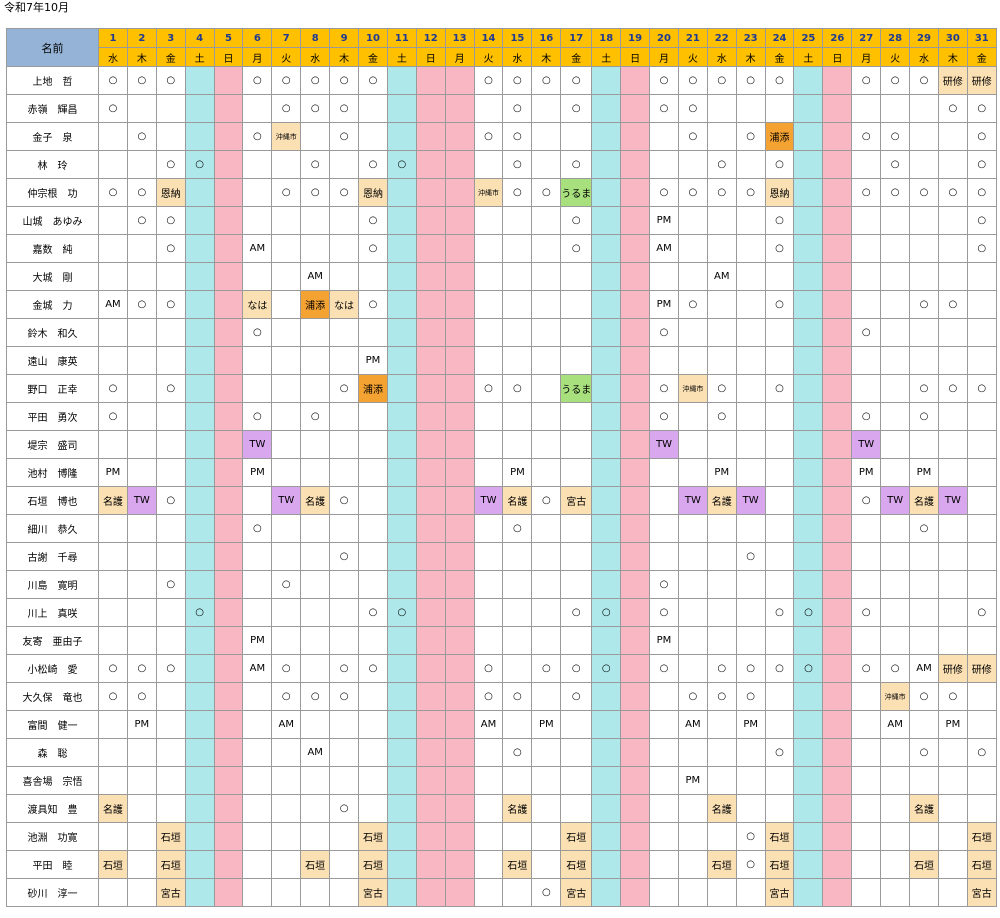 The image size is (1000, 918). Describe the element at coordinates (488, 192) in the screenshot. I see `schedule-cell: 沖縄市` at that location.